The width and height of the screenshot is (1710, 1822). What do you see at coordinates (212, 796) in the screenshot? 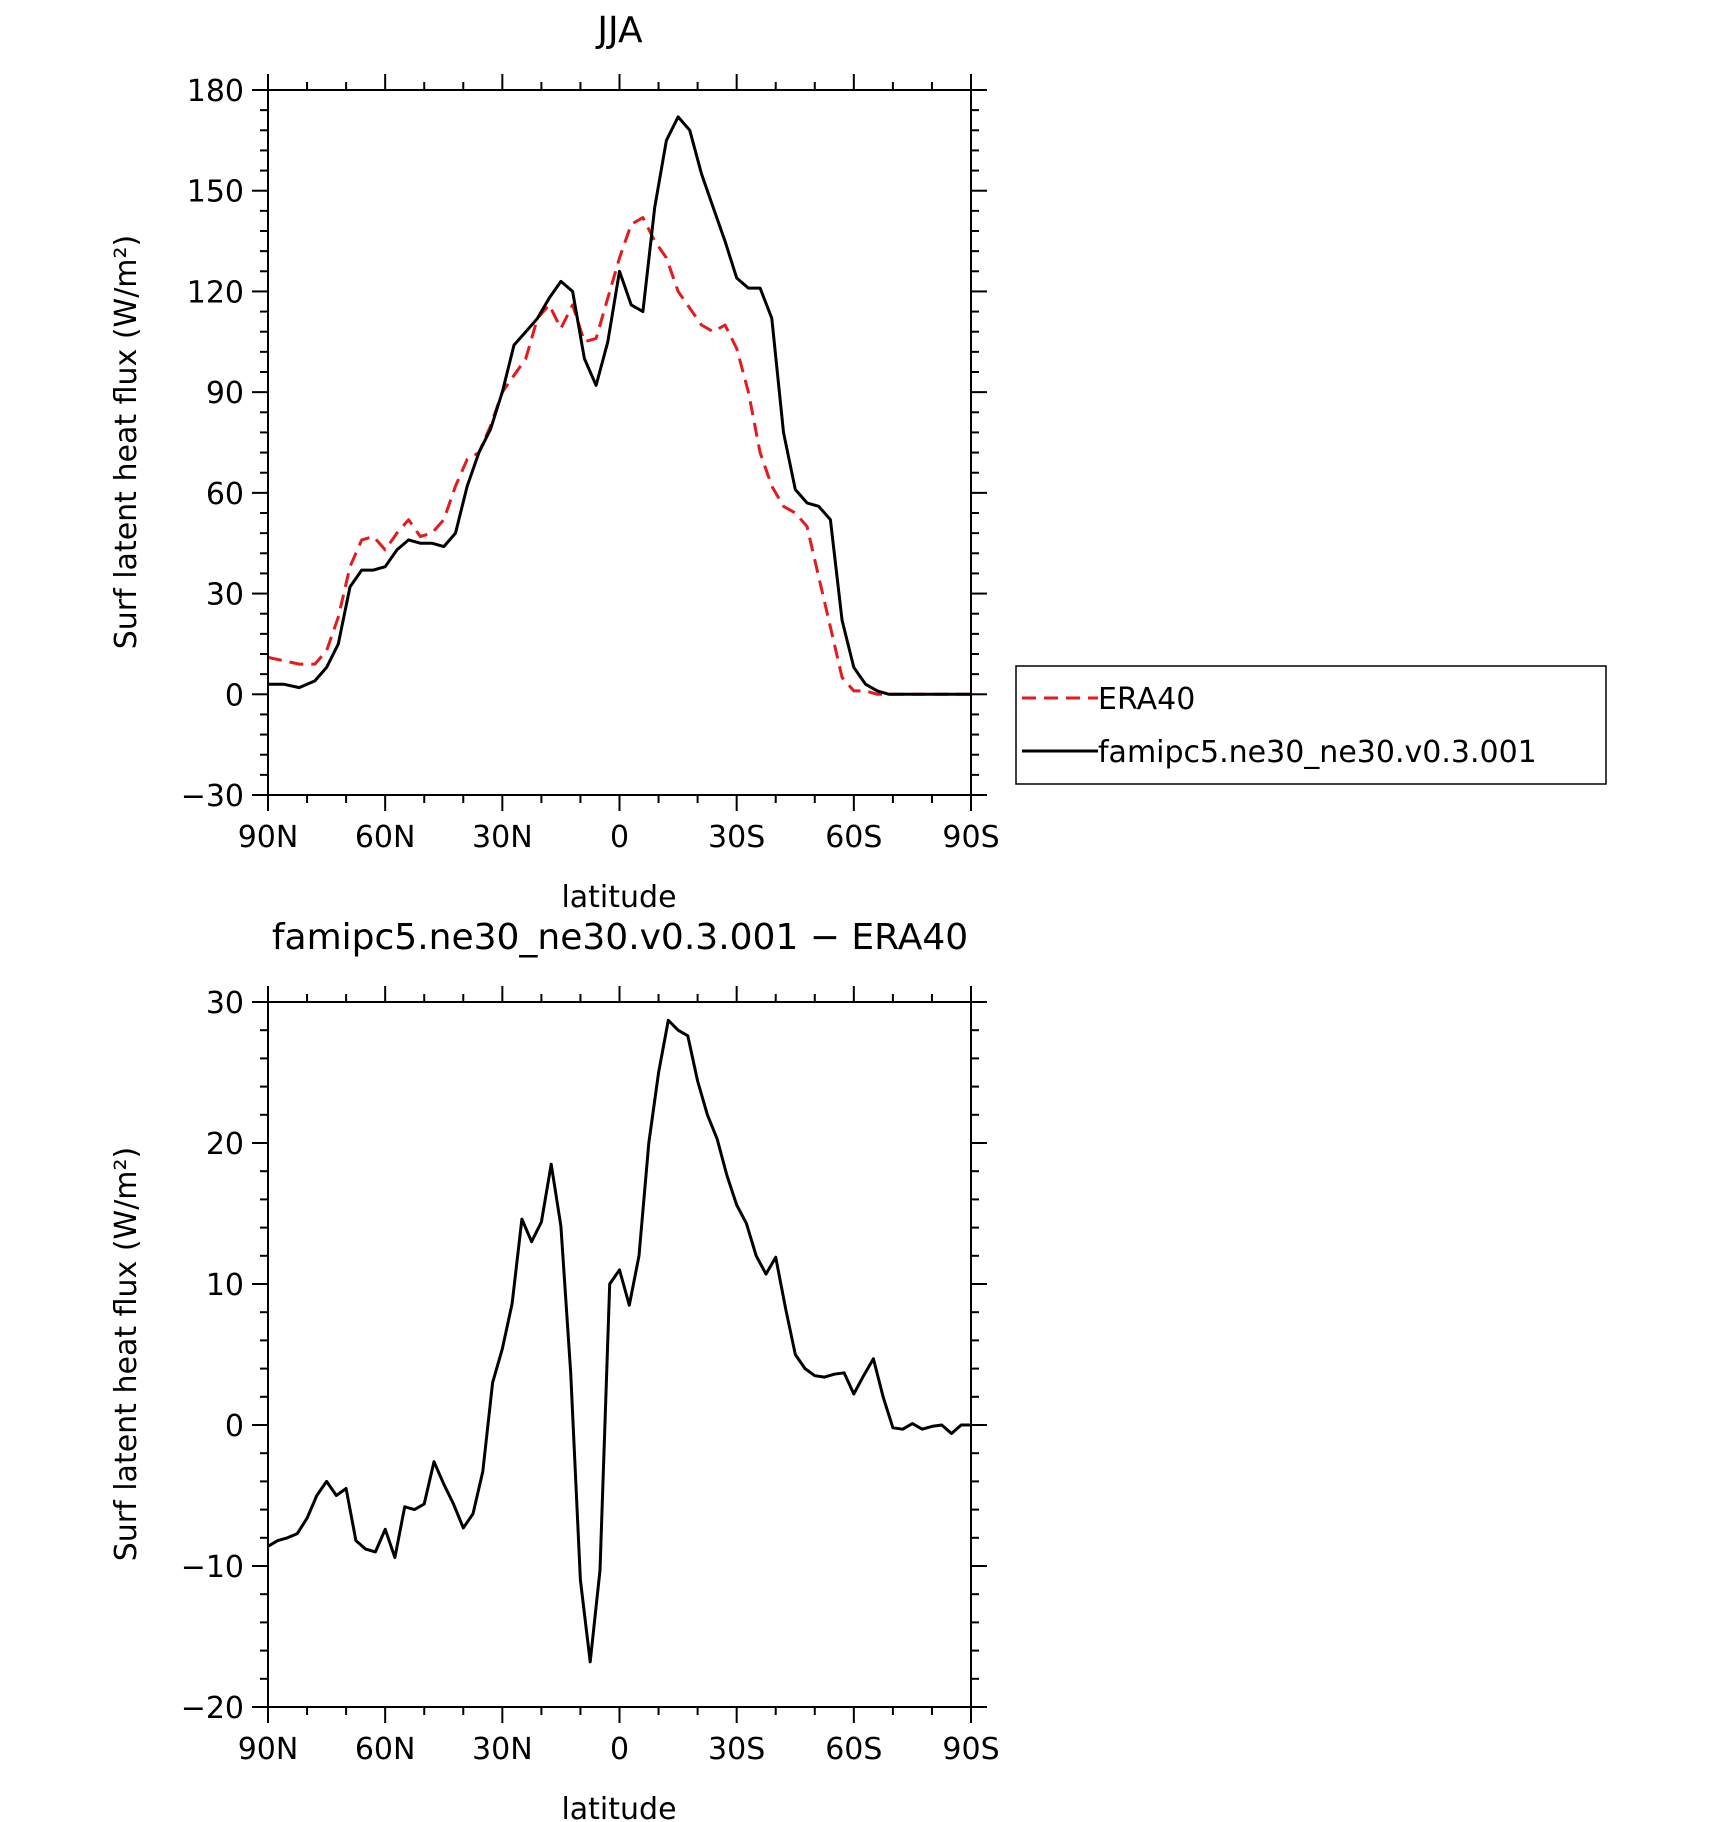
I see `y-tick-label: −30` at bounding box center [212, 796].